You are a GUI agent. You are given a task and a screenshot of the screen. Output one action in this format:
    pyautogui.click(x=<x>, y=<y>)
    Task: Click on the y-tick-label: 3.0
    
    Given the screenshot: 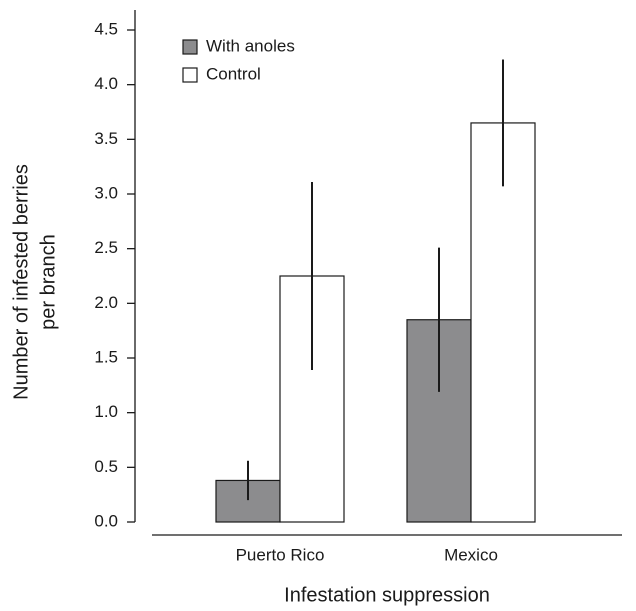 What is the action you would take?
    pyautogui.click(x=106, y=192)
    